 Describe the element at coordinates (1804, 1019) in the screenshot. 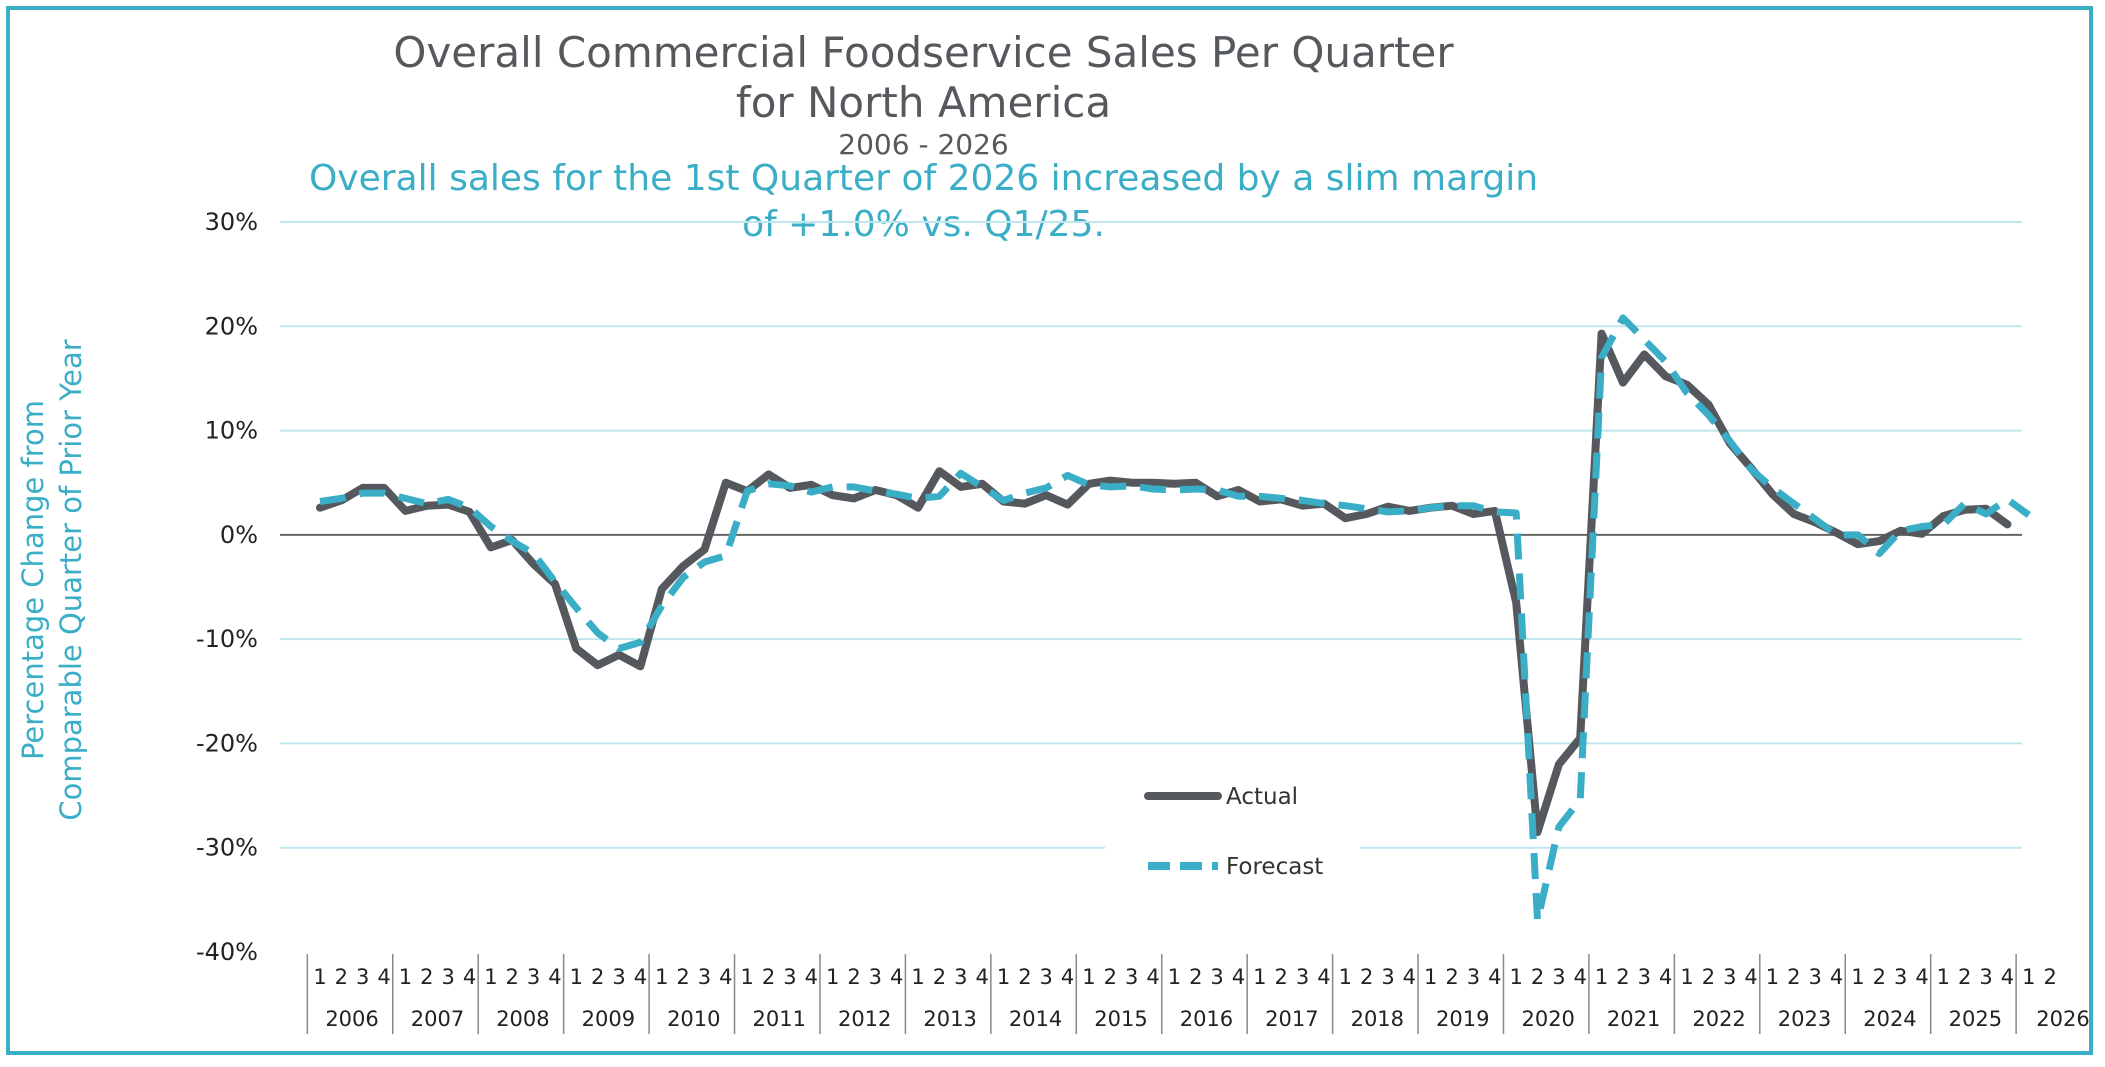

I see `year-tick-label: 2023` at that location.